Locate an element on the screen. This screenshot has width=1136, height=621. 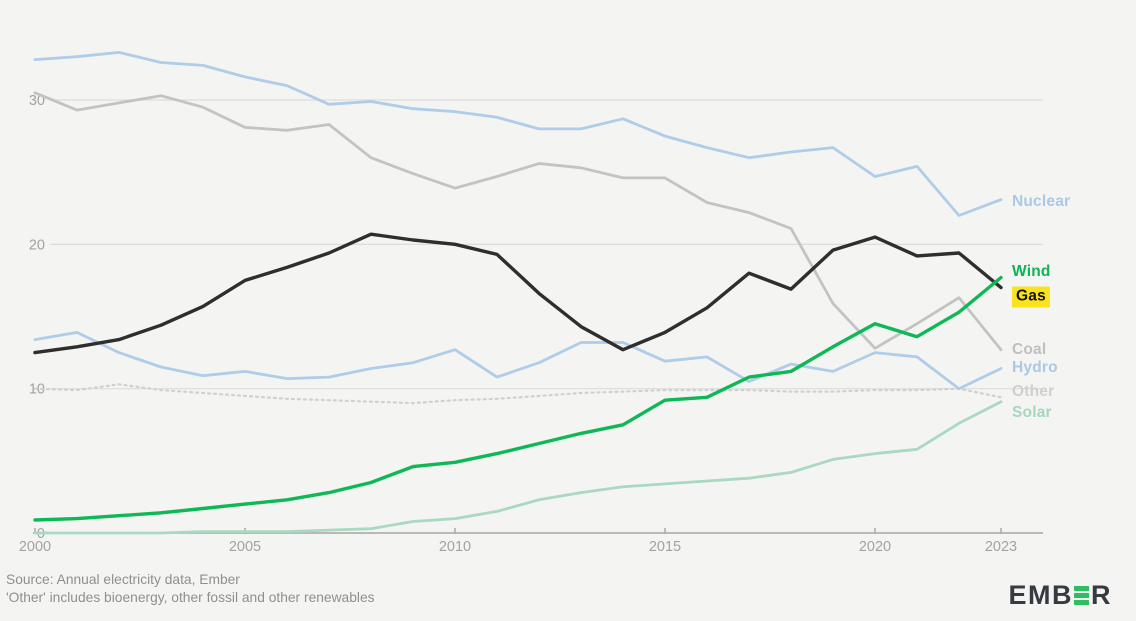
ember-logo-text-suffix: R is located at coordinates (1101, 595).